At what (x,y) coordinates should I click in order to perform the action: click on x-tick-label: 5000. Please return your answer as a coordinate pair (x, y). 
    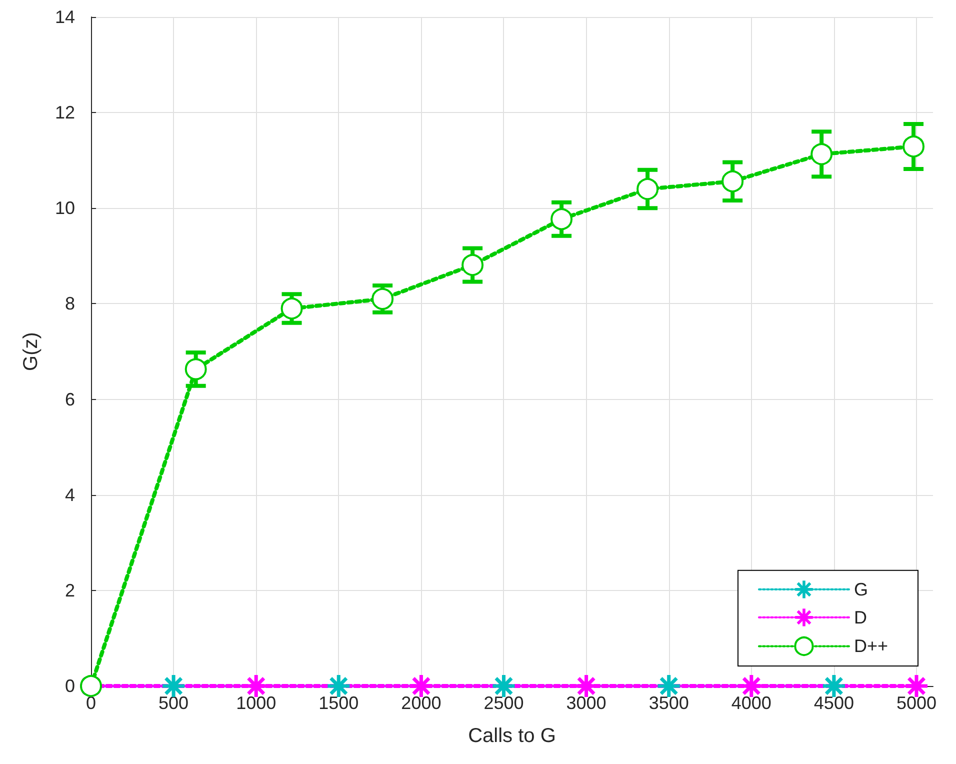
    Looking at the image, I should click on (916, 703).